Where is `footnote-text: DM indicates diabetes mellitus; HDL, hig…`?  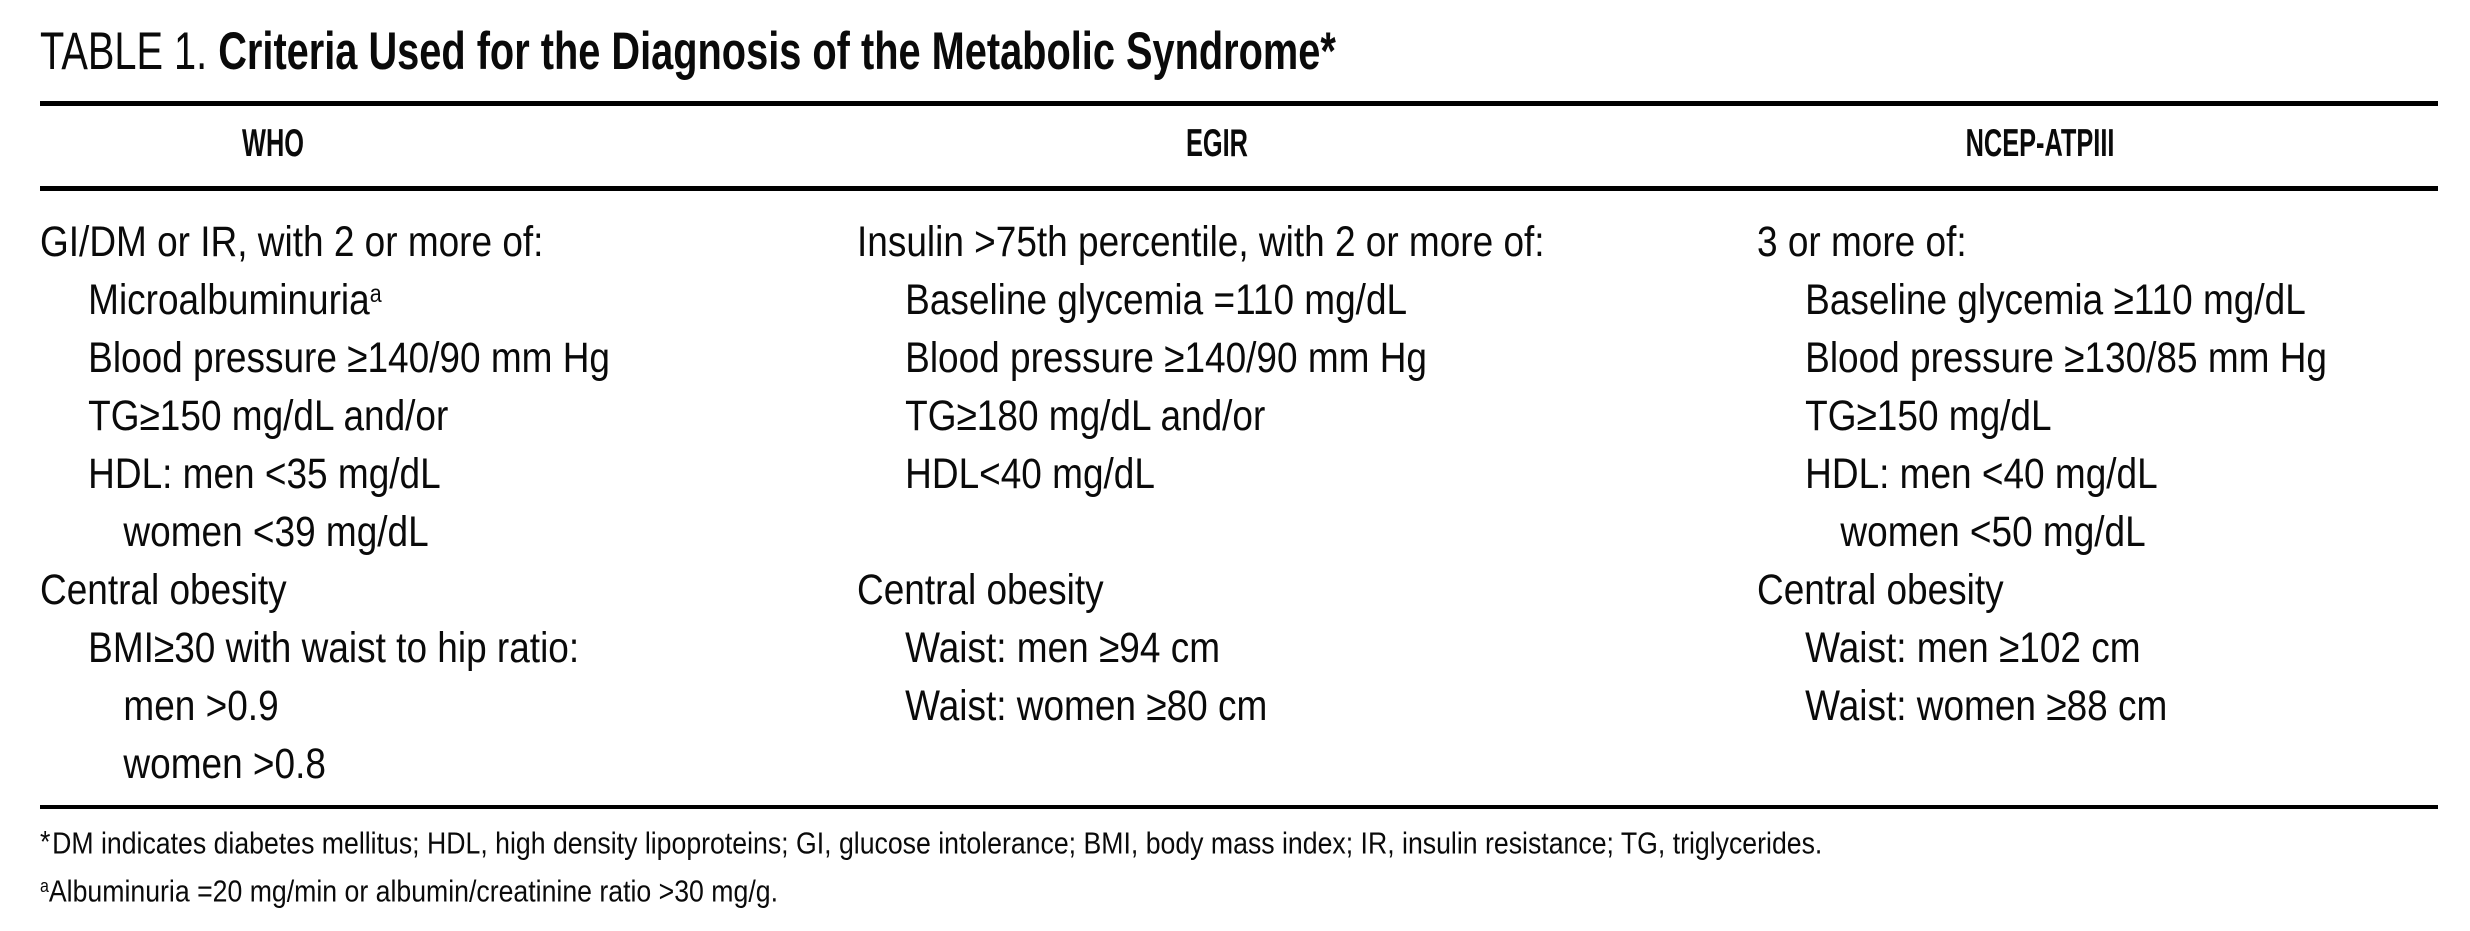 footnote-text: DM indicates diabetes mellitus; HDL, hig… is located at coordinates (937, 843).